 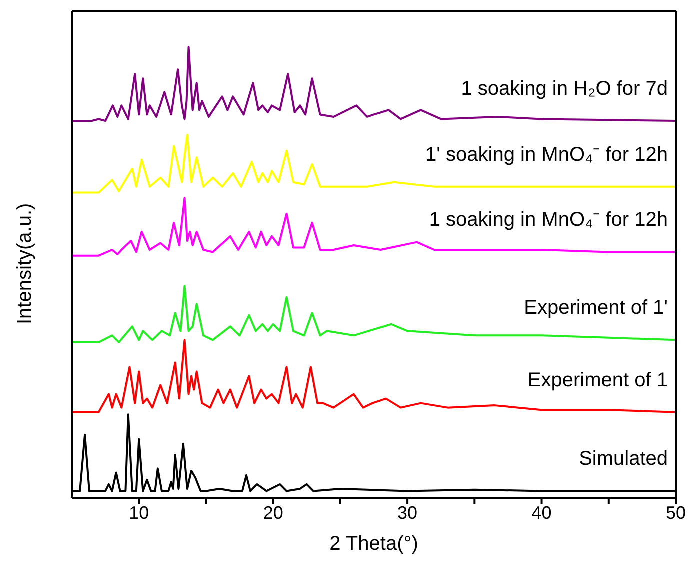 I want to click on x-tick-label: 10, so click(x=139, y=512).